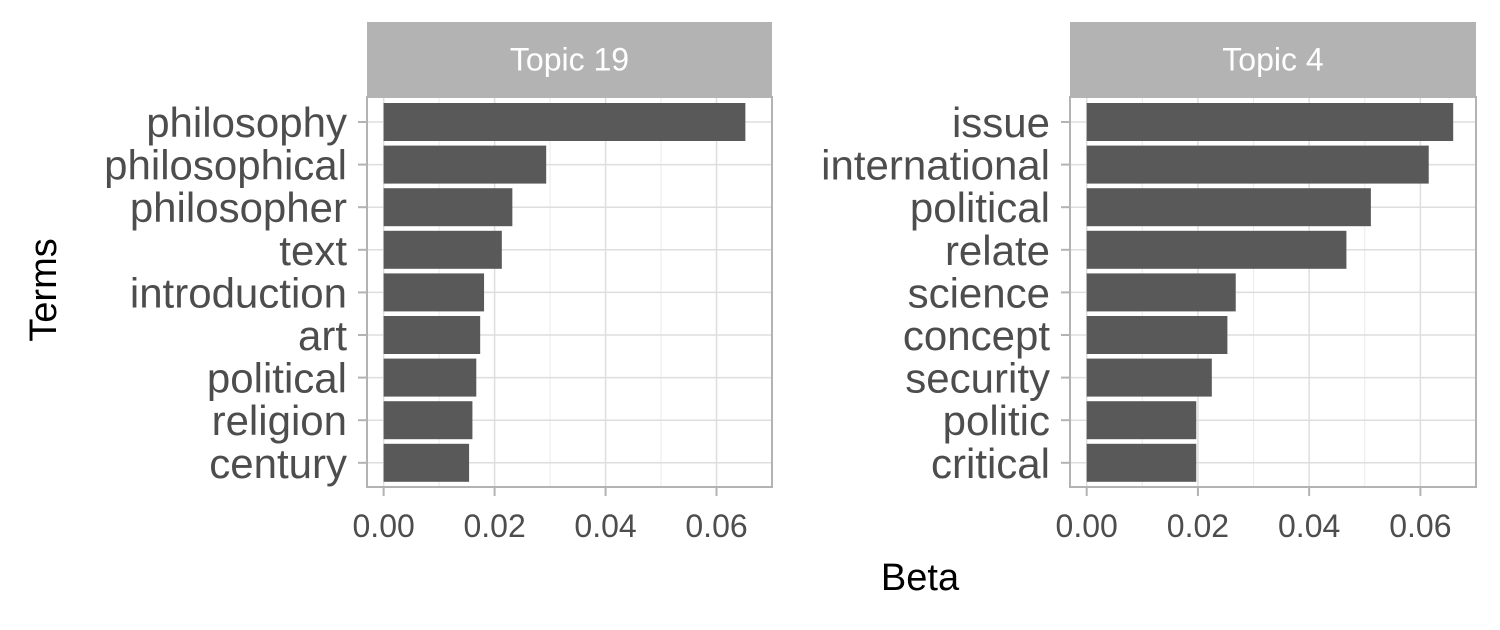 The width and height of the screenshot is (1500, 630). I want to click on y-tick-label: critical, so click(990, 463).